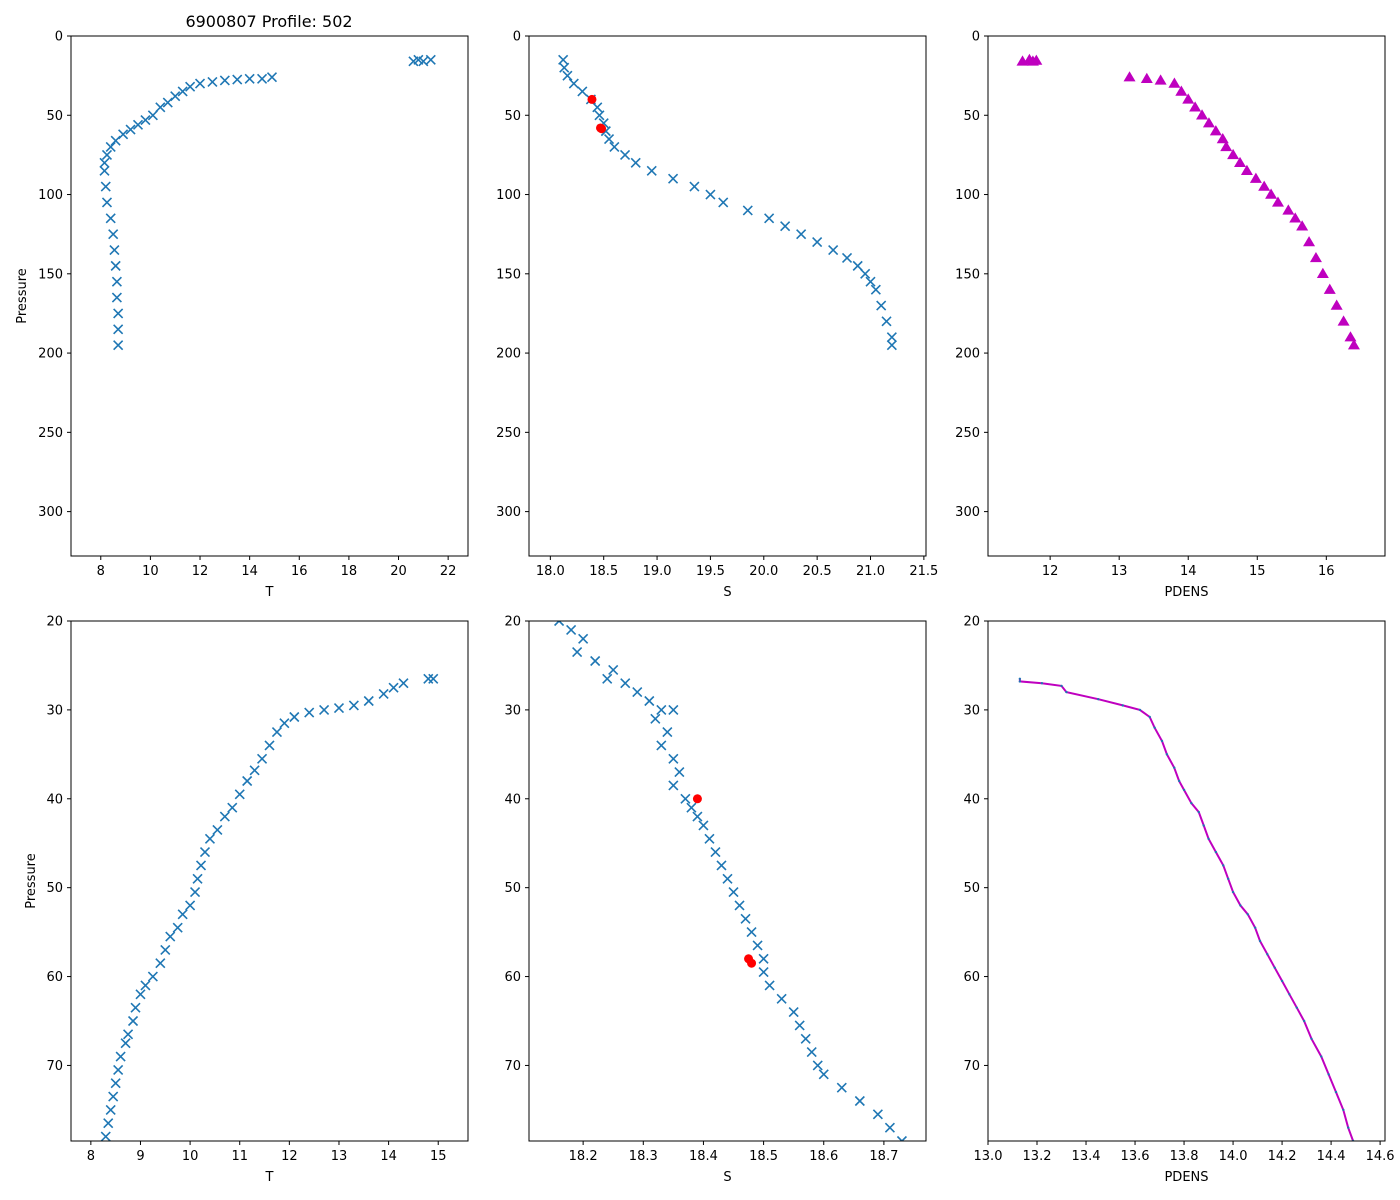 The image size is (1400, 1200). Describe the element at coordinates (1119, 571) in the screenshot. I see `x-tick-label: 13` at that location.